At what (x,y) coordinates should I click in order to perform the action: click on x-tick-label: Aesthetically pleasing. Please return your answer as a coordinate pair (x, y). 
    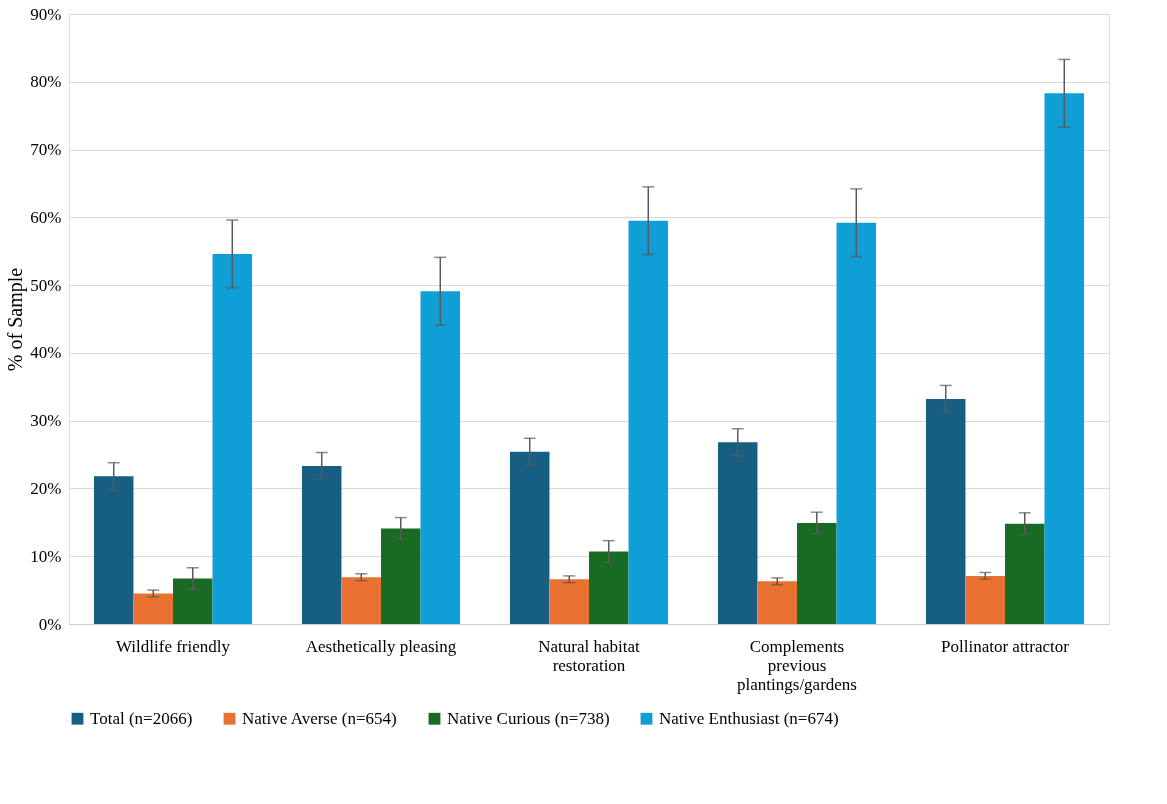
    Looking at the image, I should click on (381, 646).